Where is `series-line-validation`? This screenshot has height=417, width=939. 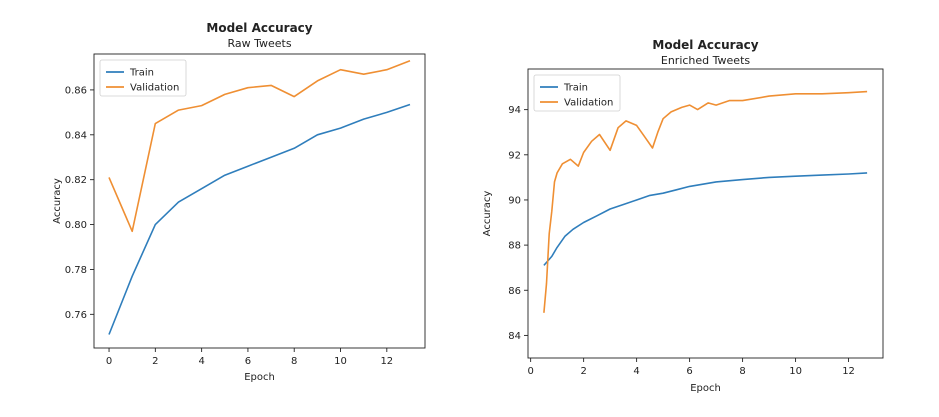
series-line-validation is located at coordinates (259, 146).